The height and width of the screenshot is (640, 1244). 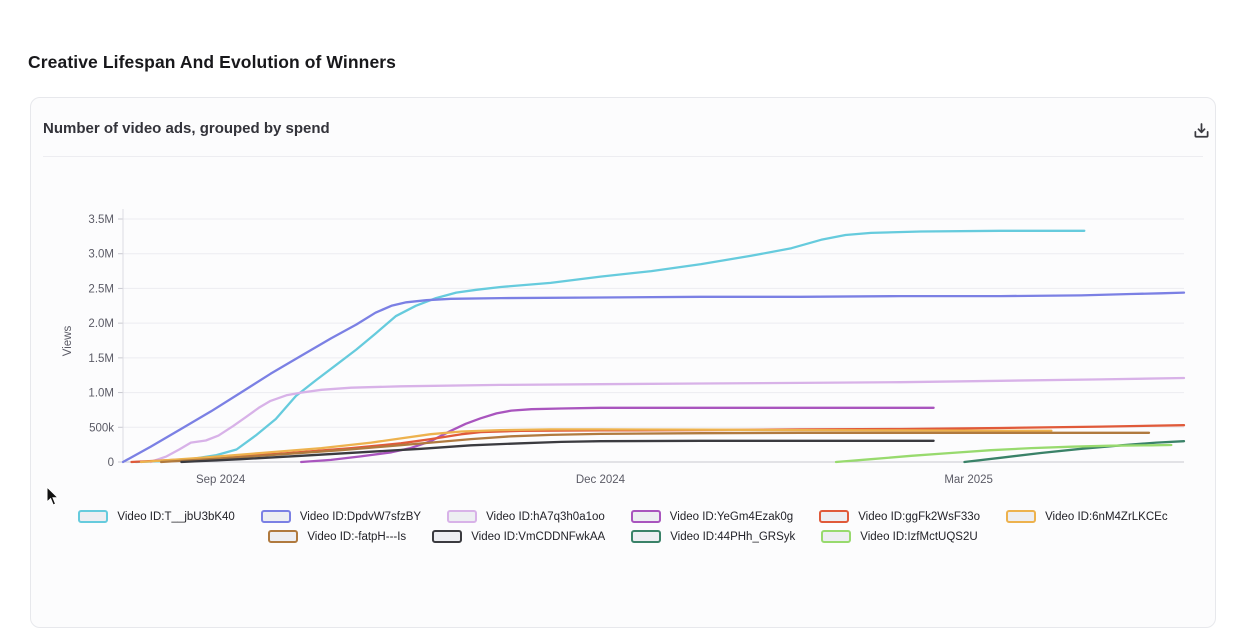 I want to click on chart-card-title: Number of video ads, grouped by spend, so click(x=186, y=128).